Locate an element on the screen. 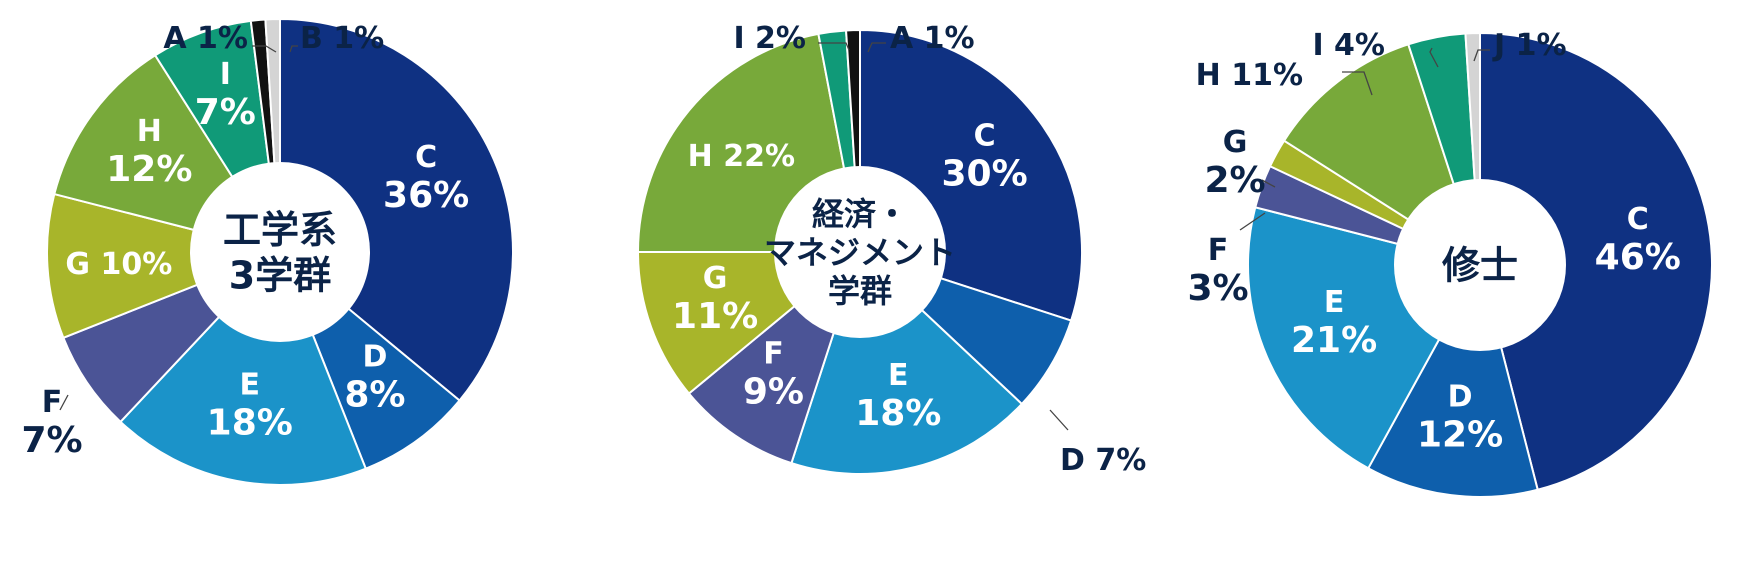  slice-label-j: J 1% is located at coordinates (1529, 45).